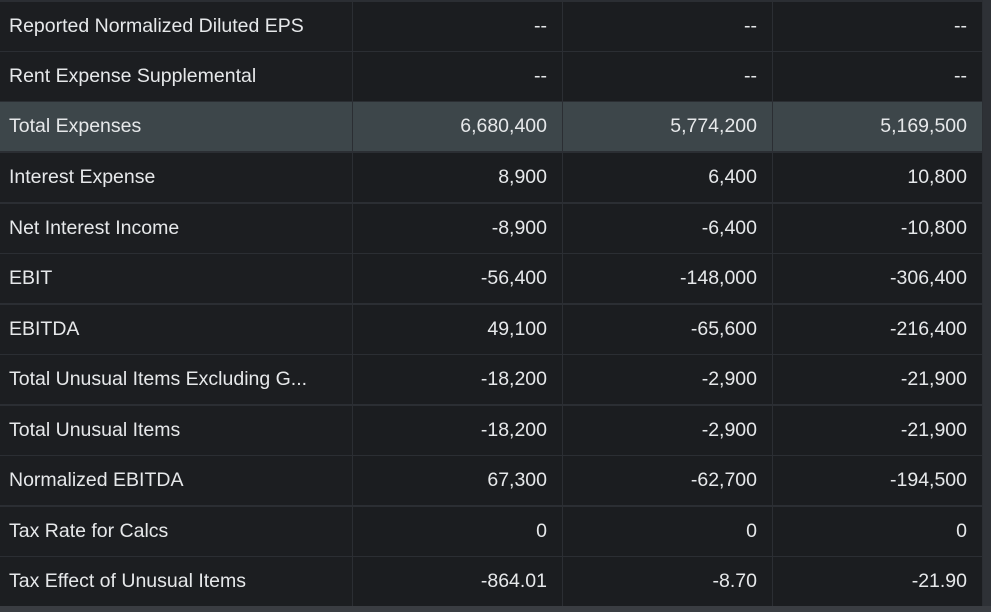 The width and height of the screenshot is (991, 612). I want to click on table-row: EBIT -56,400 -148,000 -306,400, so click(491, 278).